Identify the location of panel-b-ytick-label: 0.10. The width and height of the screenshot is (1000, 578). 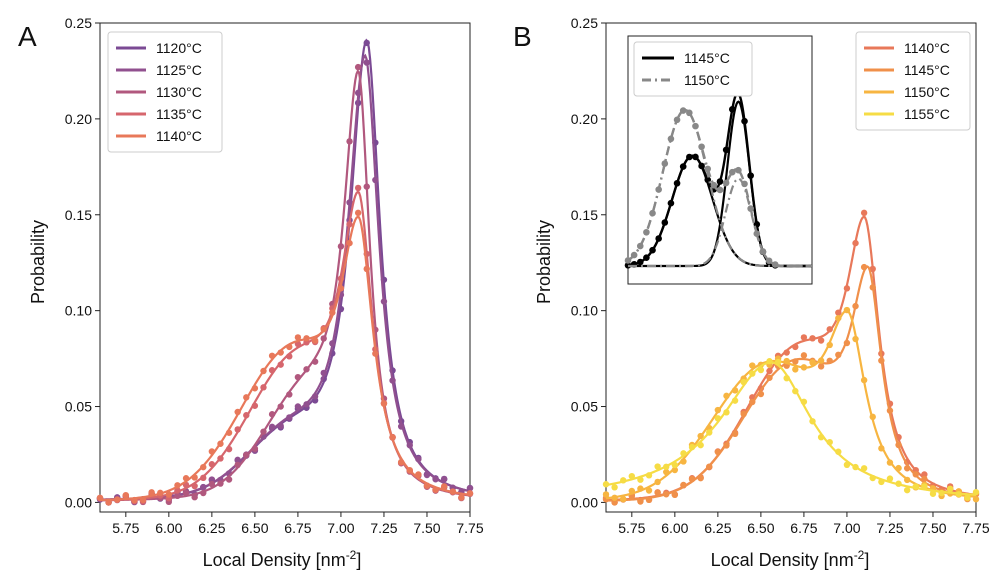
(584, 311).